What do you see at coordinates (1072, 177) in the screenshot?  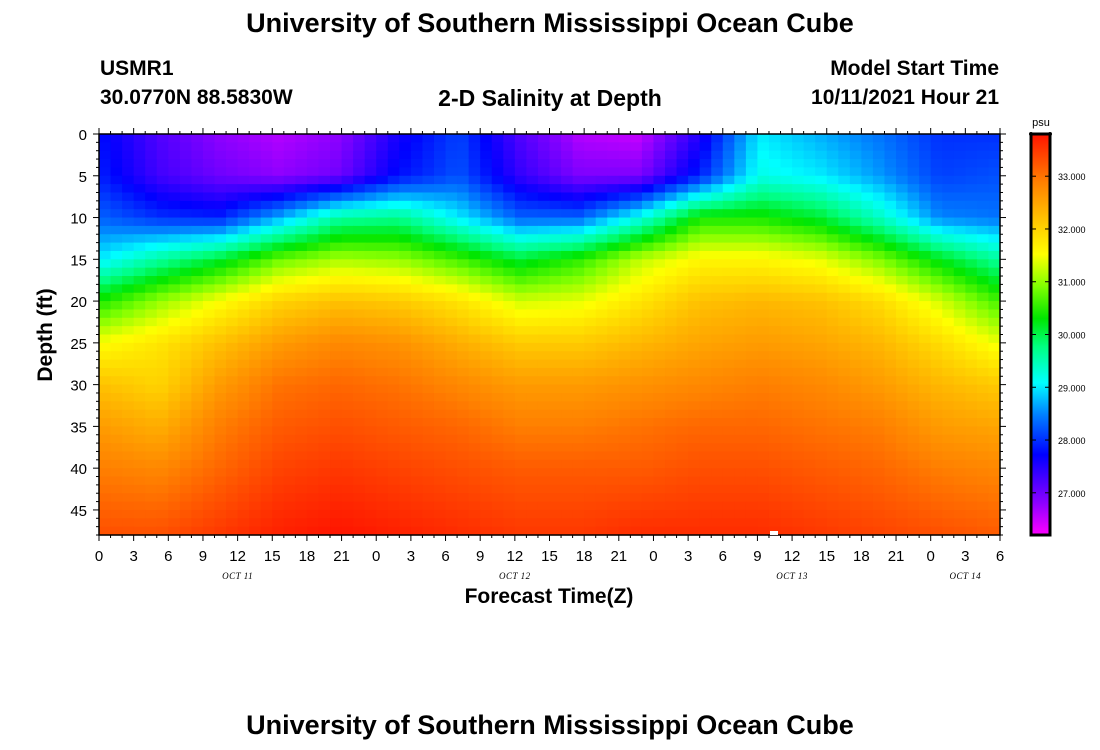 I see `colorbar-tick-label: 33.000` at bounding box center [1072, 177].